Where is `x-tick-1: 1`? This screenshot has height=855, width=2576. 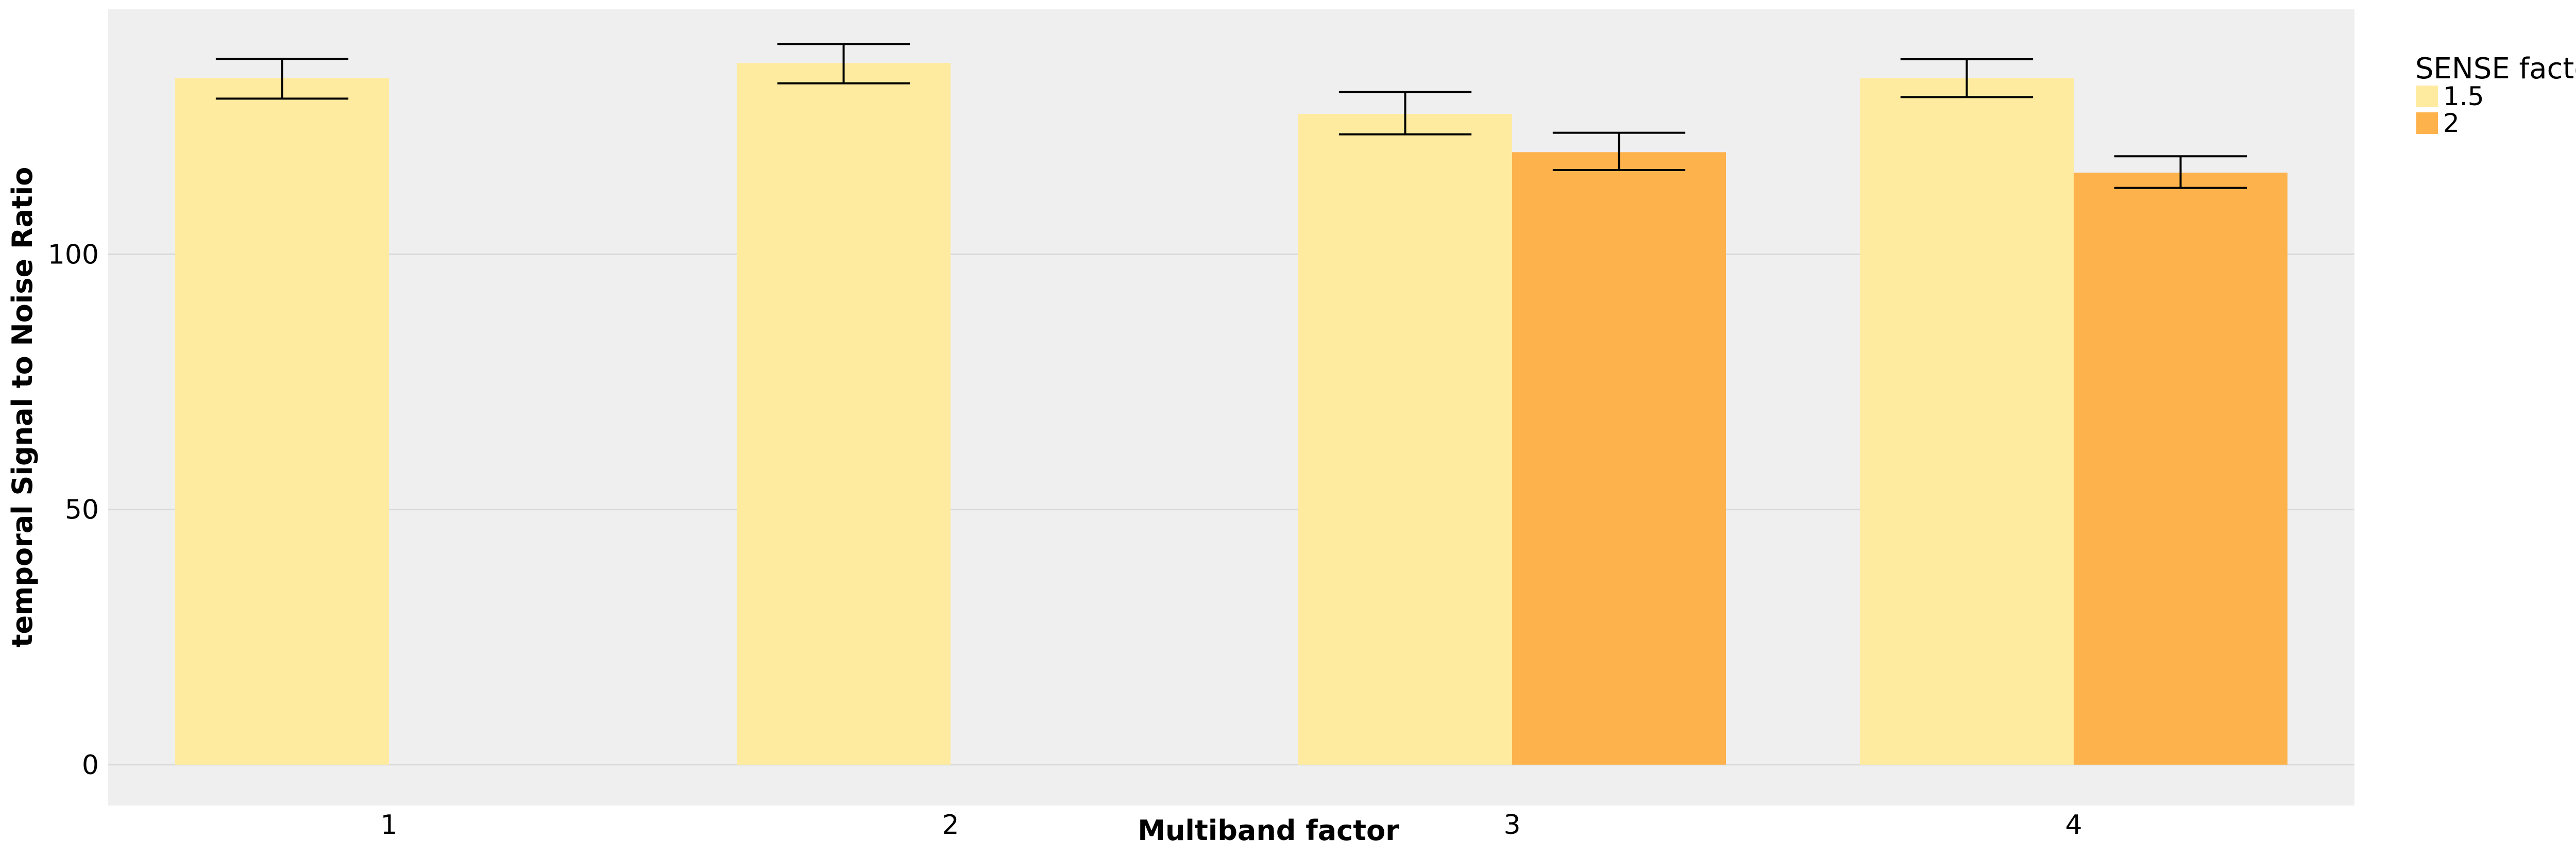 x-tick-1: 1 is located at coordinates (388, 826).